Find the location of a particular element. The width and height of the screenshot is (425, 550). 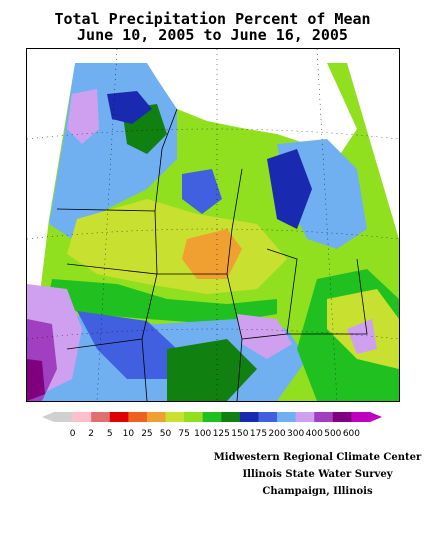

legend-label: 125 is located at coordinates (221, 434).